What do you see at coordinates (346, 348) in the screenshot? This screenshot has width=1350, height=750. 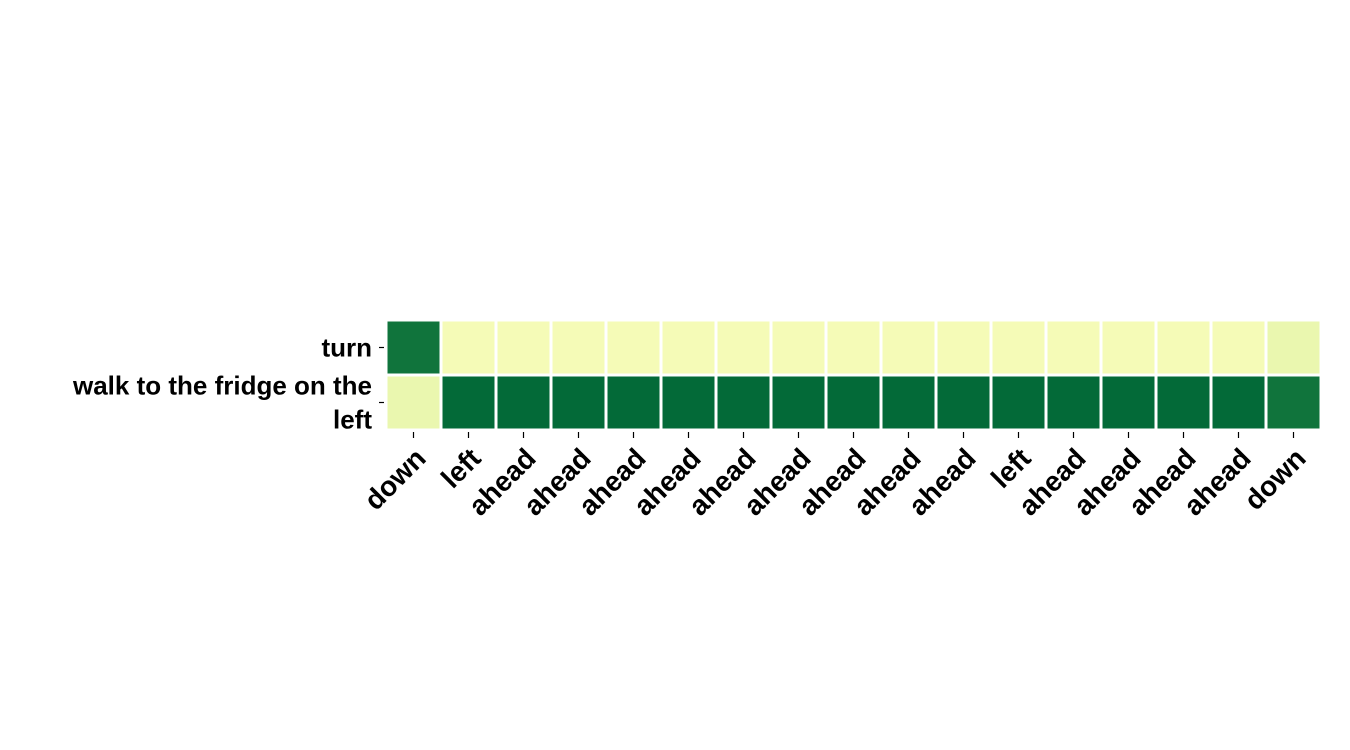 I see `y-tick-label: turn` at bounding box center [346, 348].